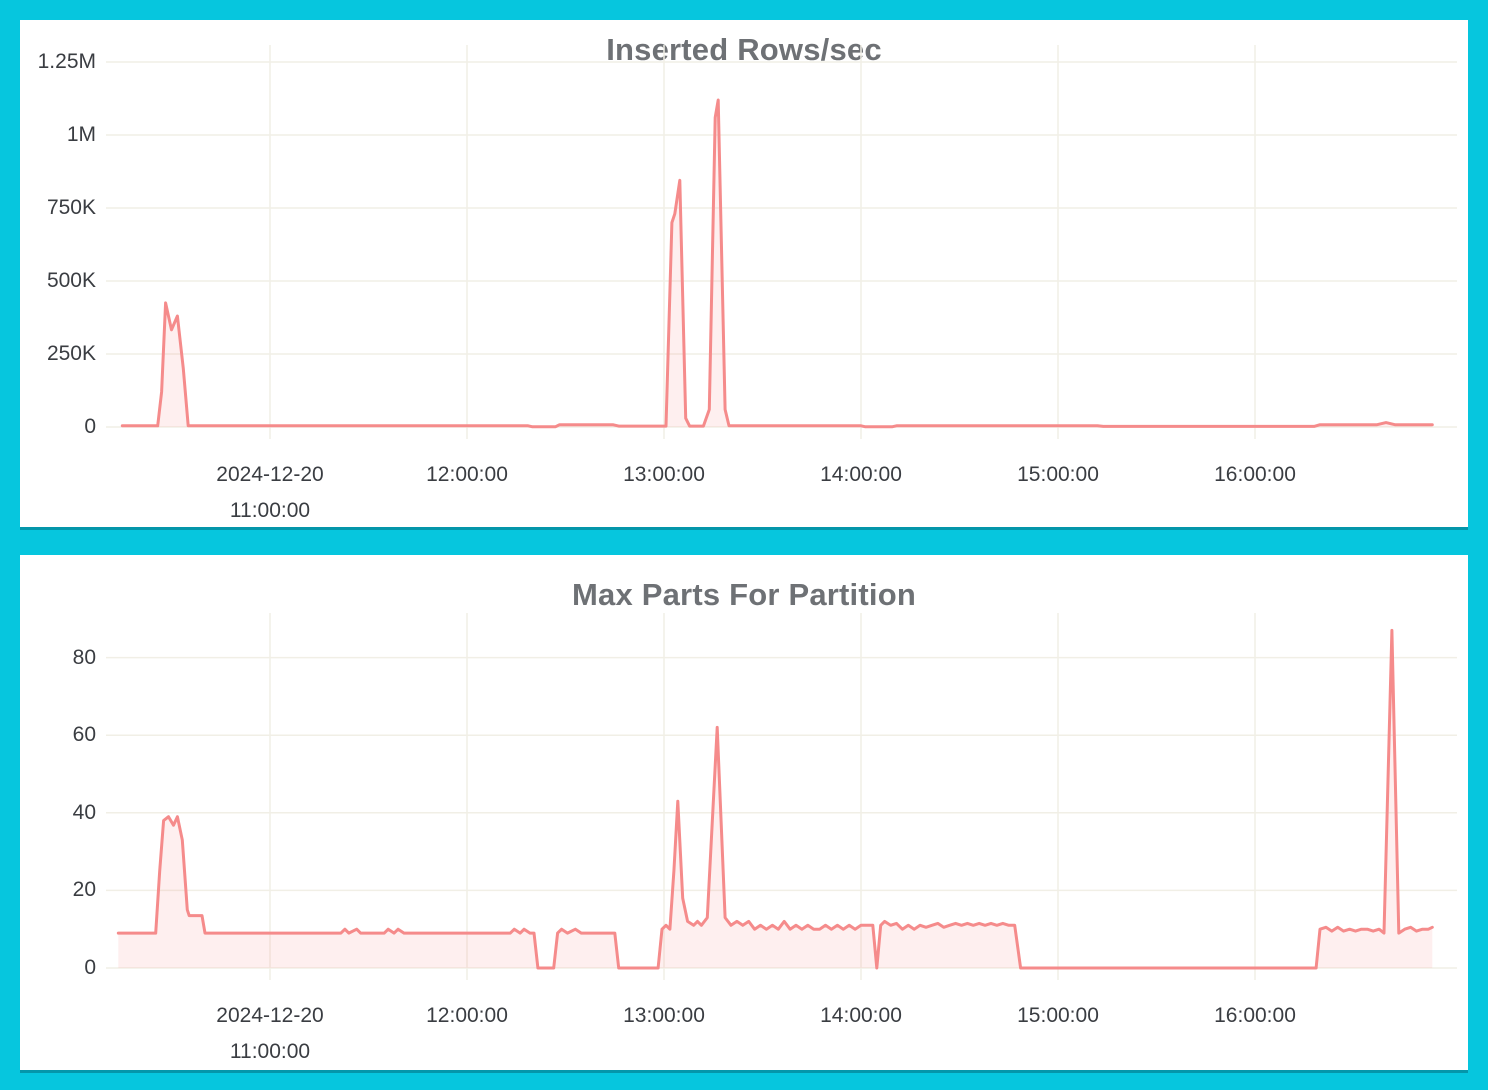 This screenshot has height=1090, width=1488. What do you see at coordinates (84, 890) in the screenshot?
I see `y-tick-label: 20` at bounding box center [84, 890].